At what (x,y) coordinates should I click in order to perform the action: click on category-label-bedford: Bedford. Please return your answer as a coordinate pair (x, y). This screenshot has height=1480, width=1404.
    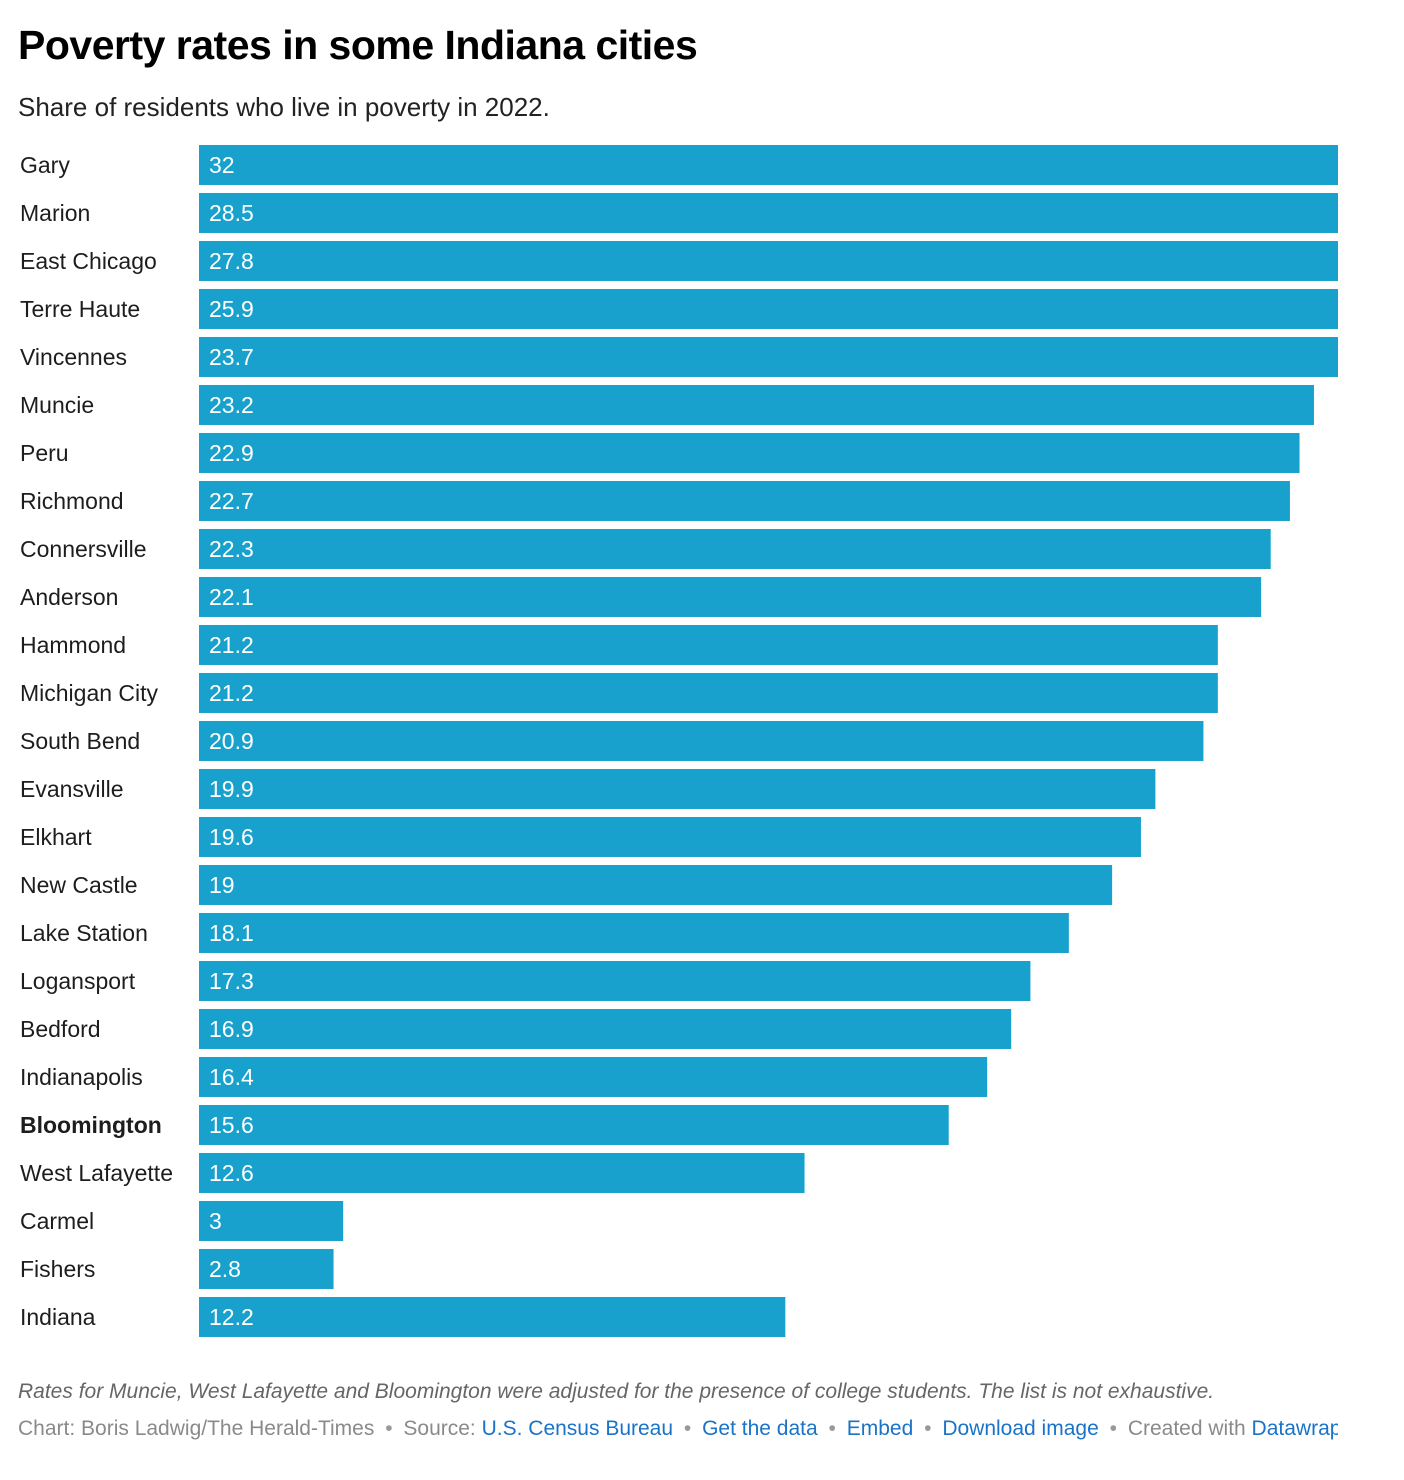
    Looking at the image, I should click on (60, 1029).